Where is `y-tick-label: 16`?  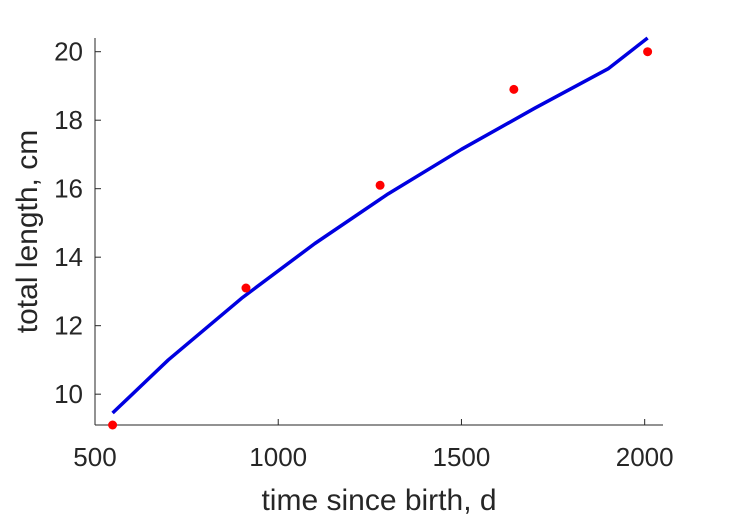
y-tick-label: 16 is located at coordinates (68, 189).